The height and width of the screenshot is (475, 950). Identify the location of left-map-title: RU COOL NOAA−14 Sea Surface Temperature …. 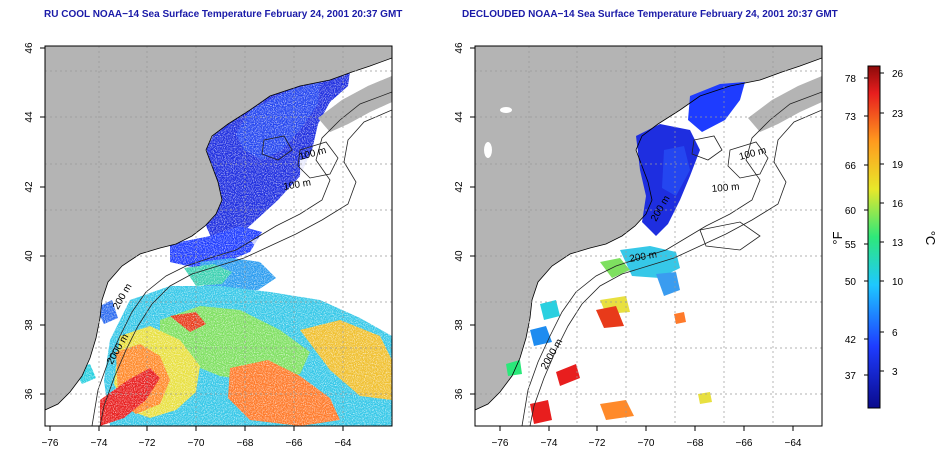
(223, 14).